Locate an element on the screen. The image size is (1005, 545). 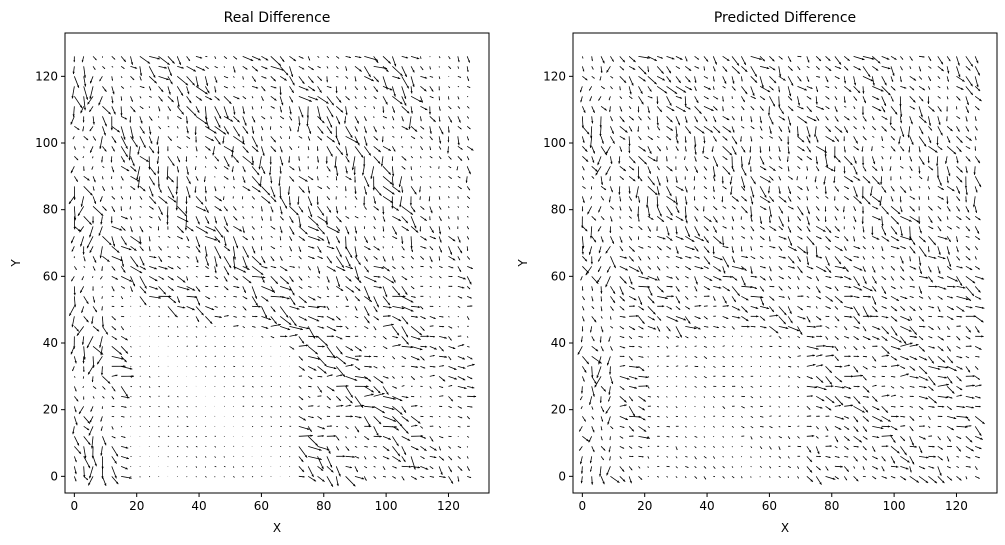
x-tick-label: 120 is located at coordinates (448, 506).